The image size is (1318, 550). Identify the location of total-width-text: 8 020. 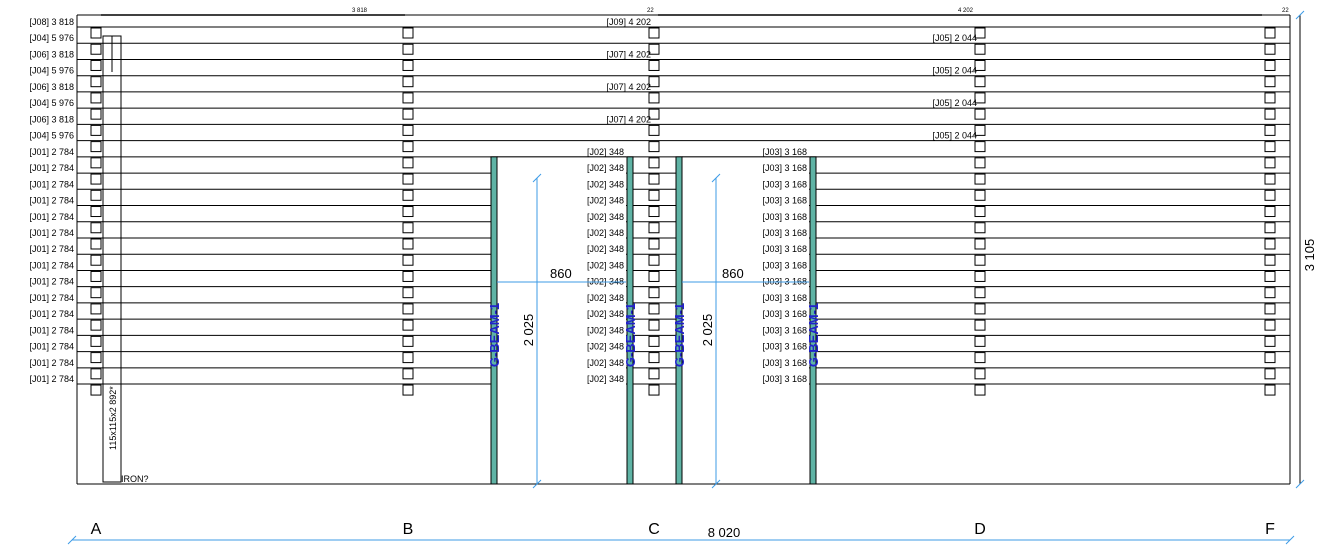
(724, 532).